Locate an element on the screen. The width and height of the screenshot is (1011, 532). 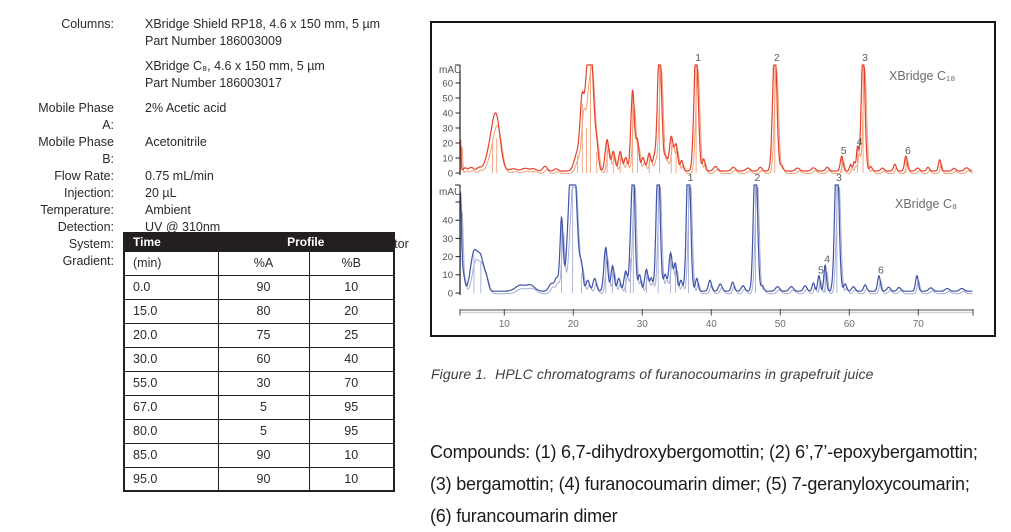
gradient-cell: 70 is located at coordinates (351, 383).